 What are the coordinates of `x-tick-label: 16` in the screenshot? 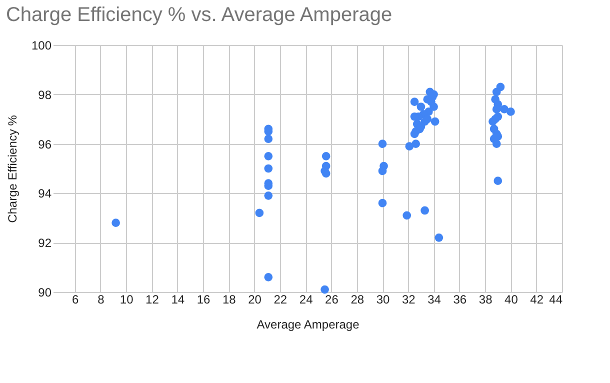 It's located at (203, 299).